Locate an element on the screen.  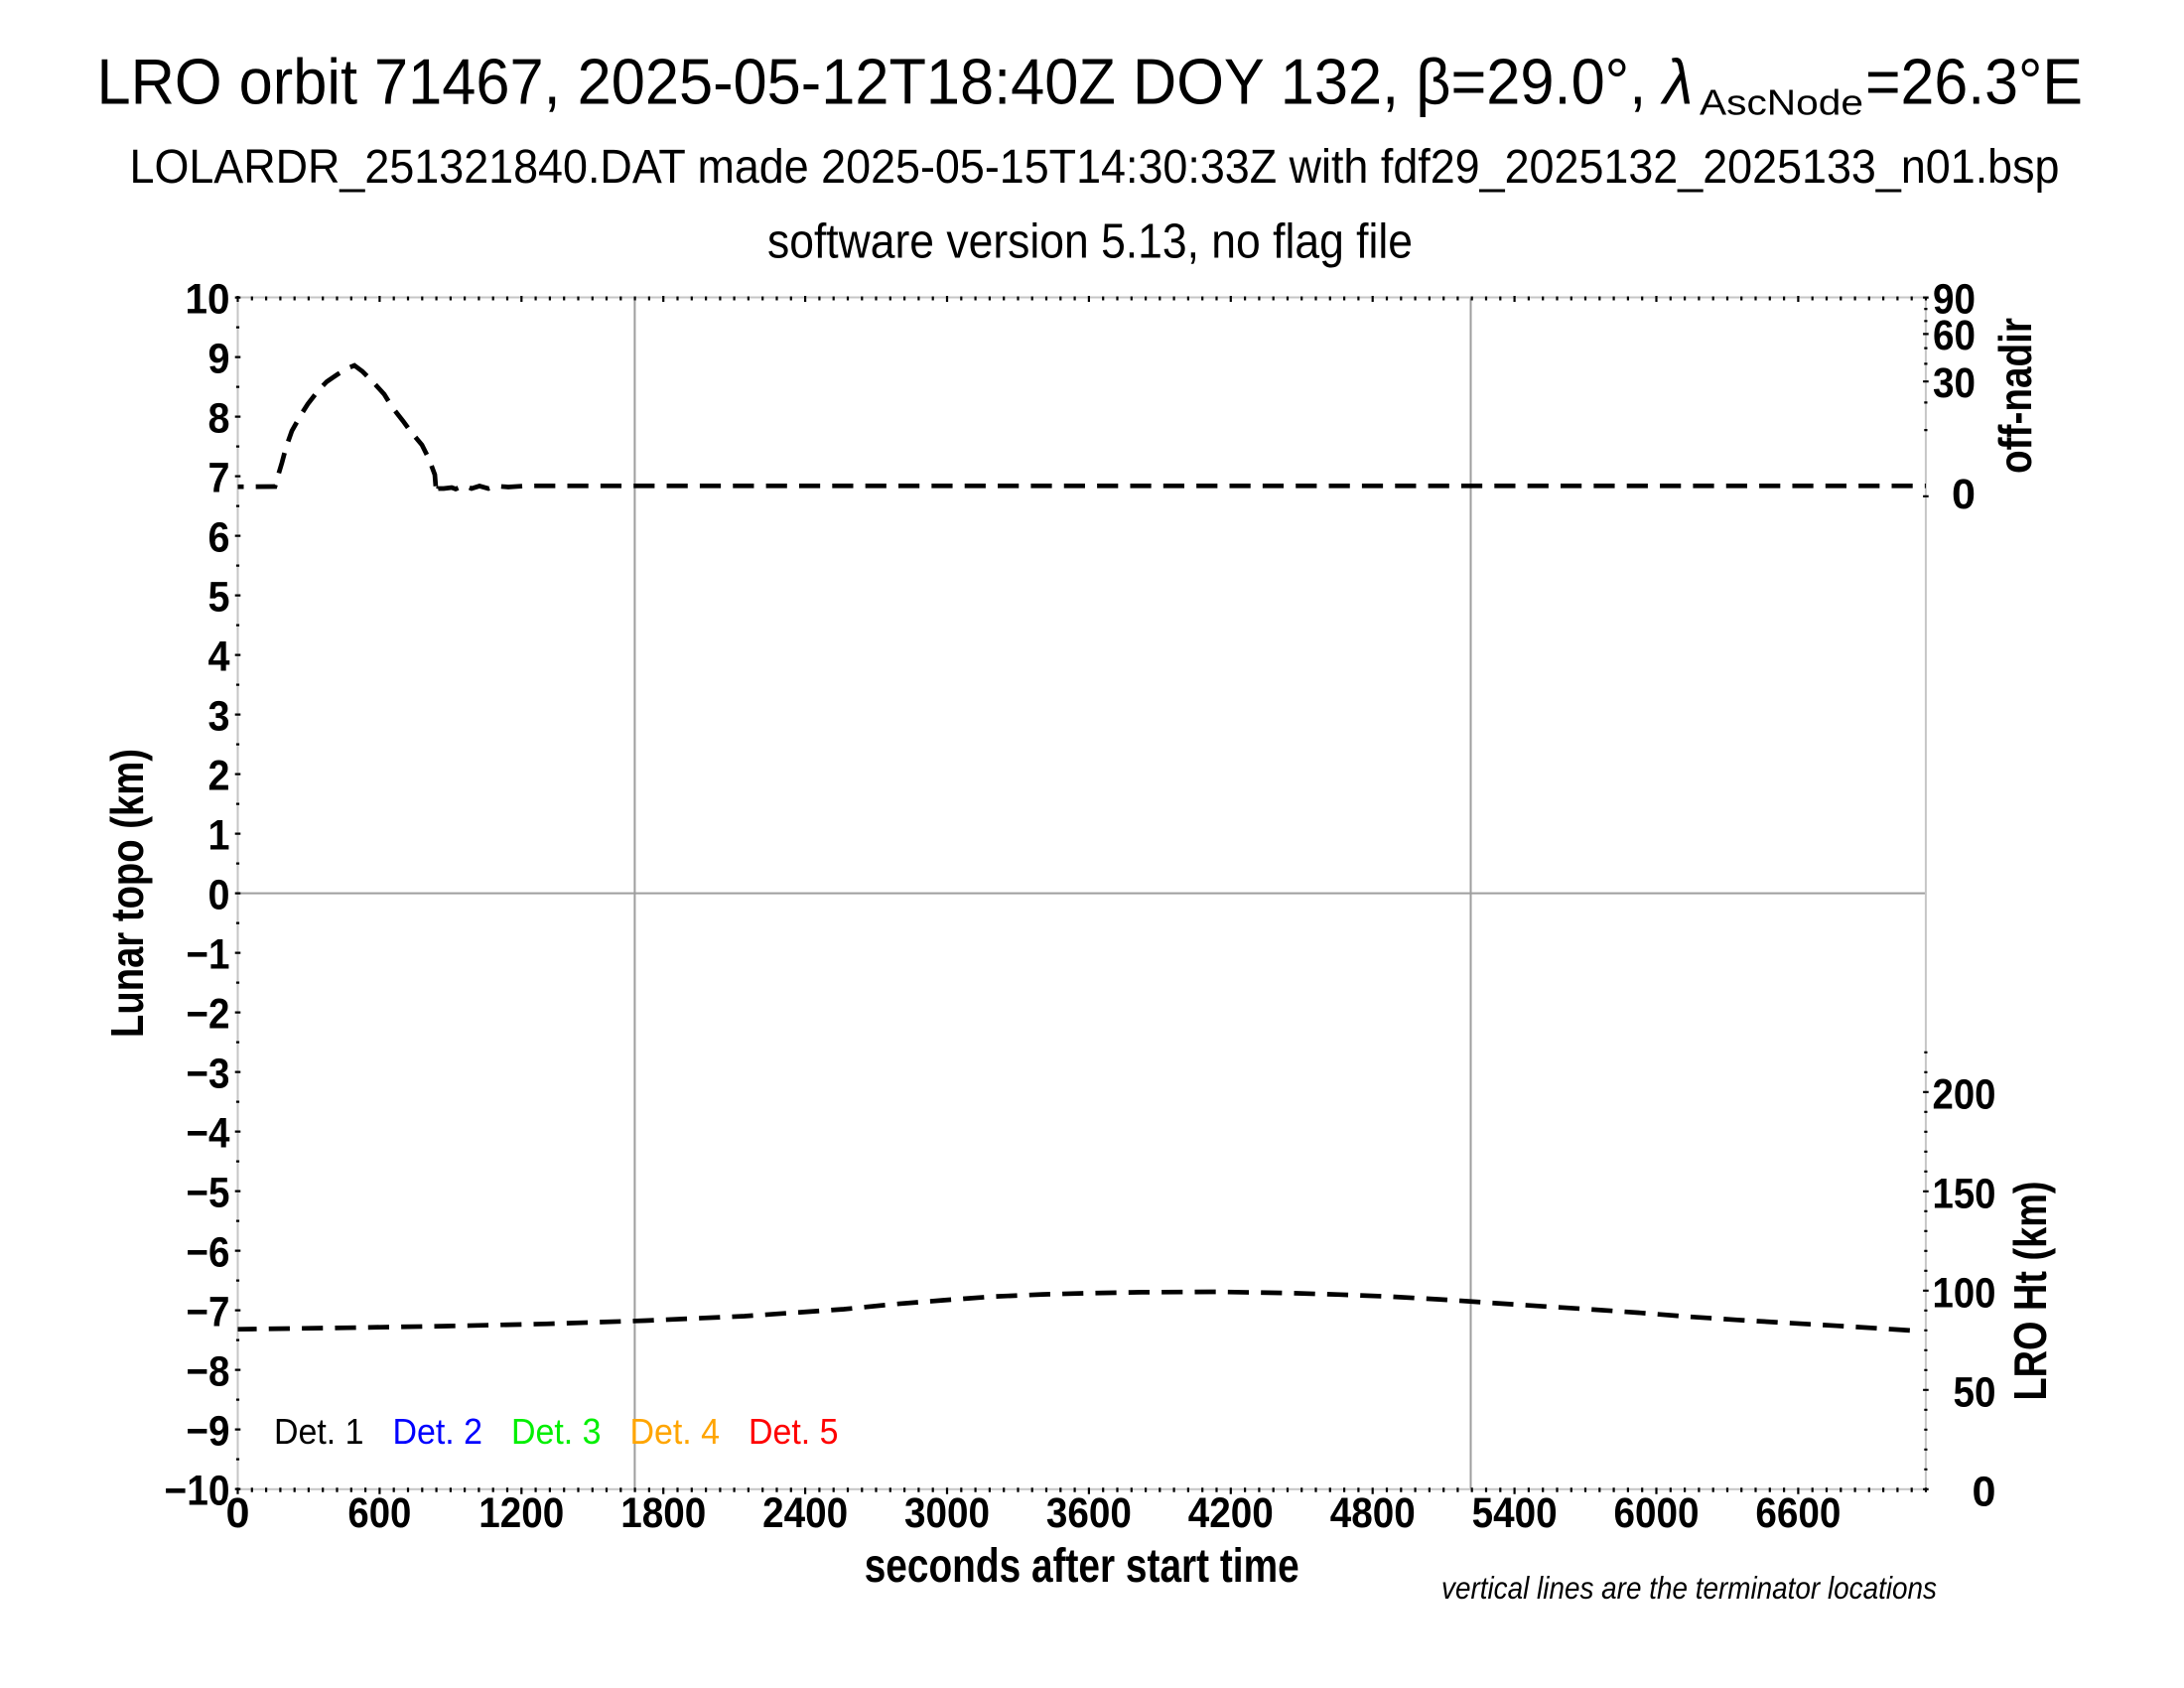
svg-text: 3 is located at coordinates (219, 717).